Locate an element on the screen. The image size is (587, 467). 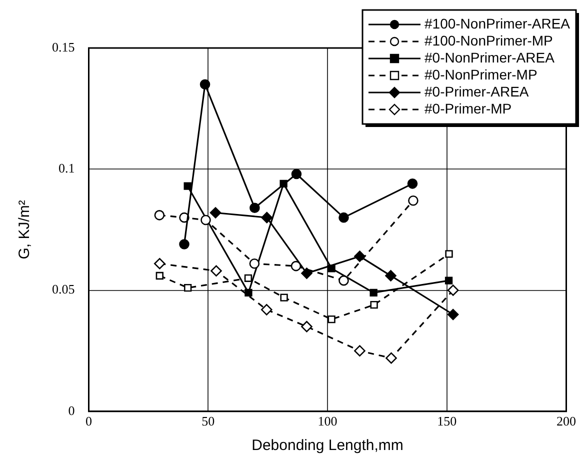
legend-label: #100-NonPrimer-AREA is located at coordinates (497, 23).